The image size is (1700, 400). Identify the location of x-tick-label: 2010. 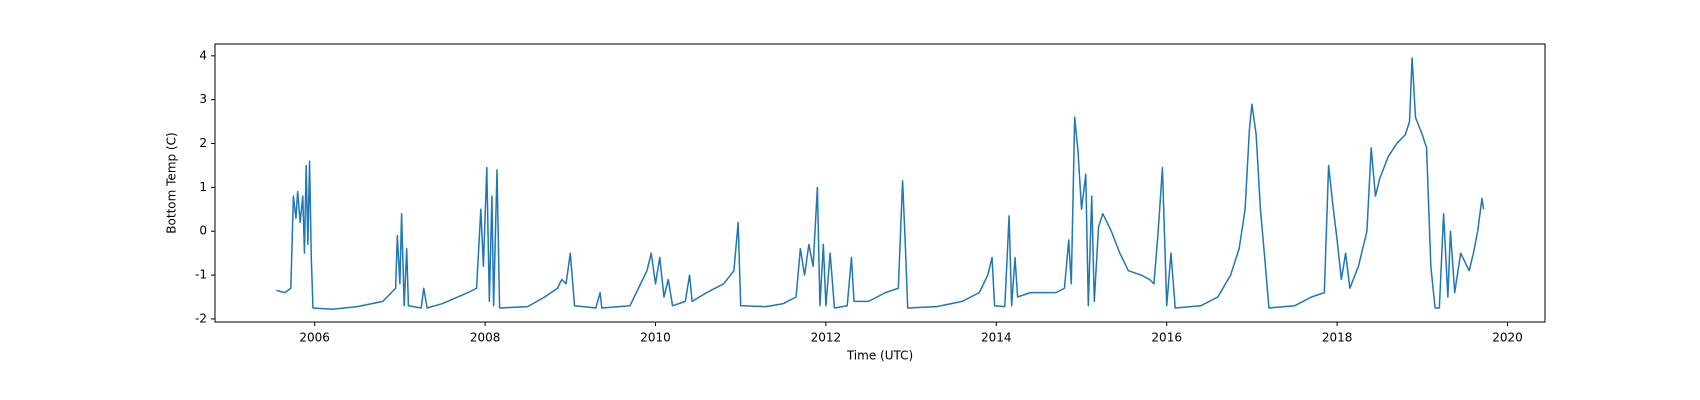
(655, 338).